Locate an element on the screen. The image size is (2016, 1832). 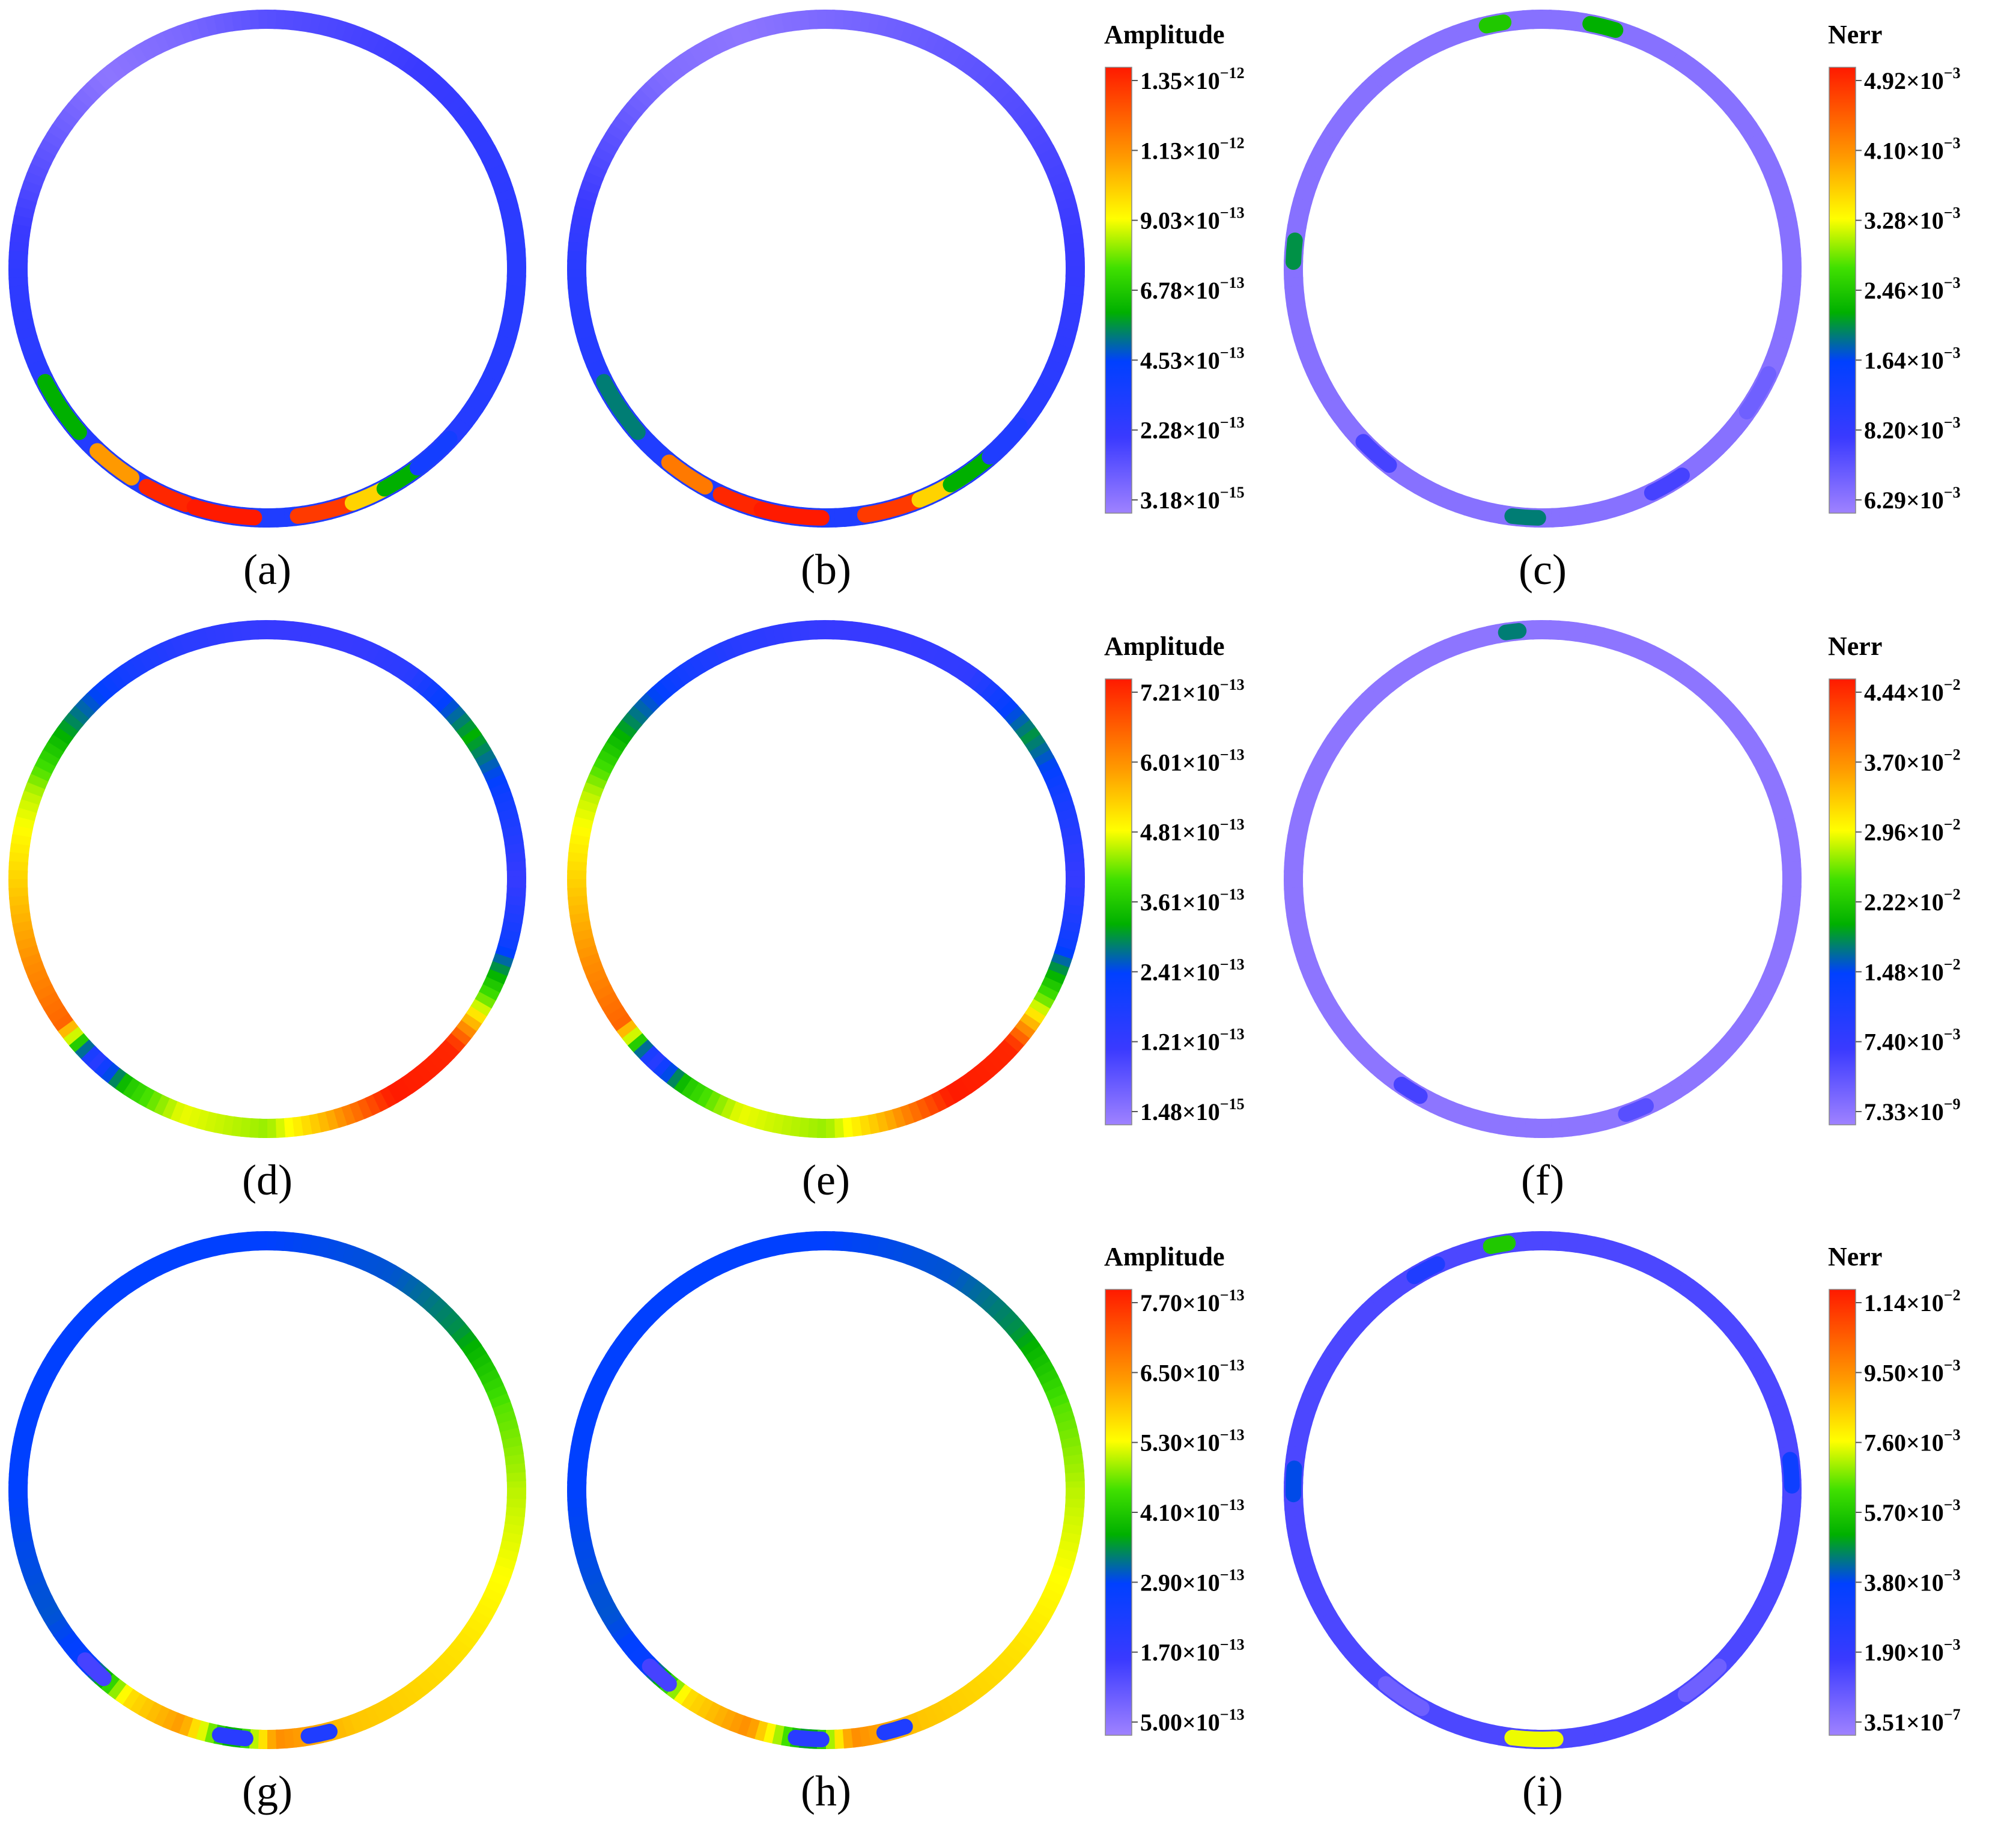
ring-panel-b is located at coordinates (825, 268).